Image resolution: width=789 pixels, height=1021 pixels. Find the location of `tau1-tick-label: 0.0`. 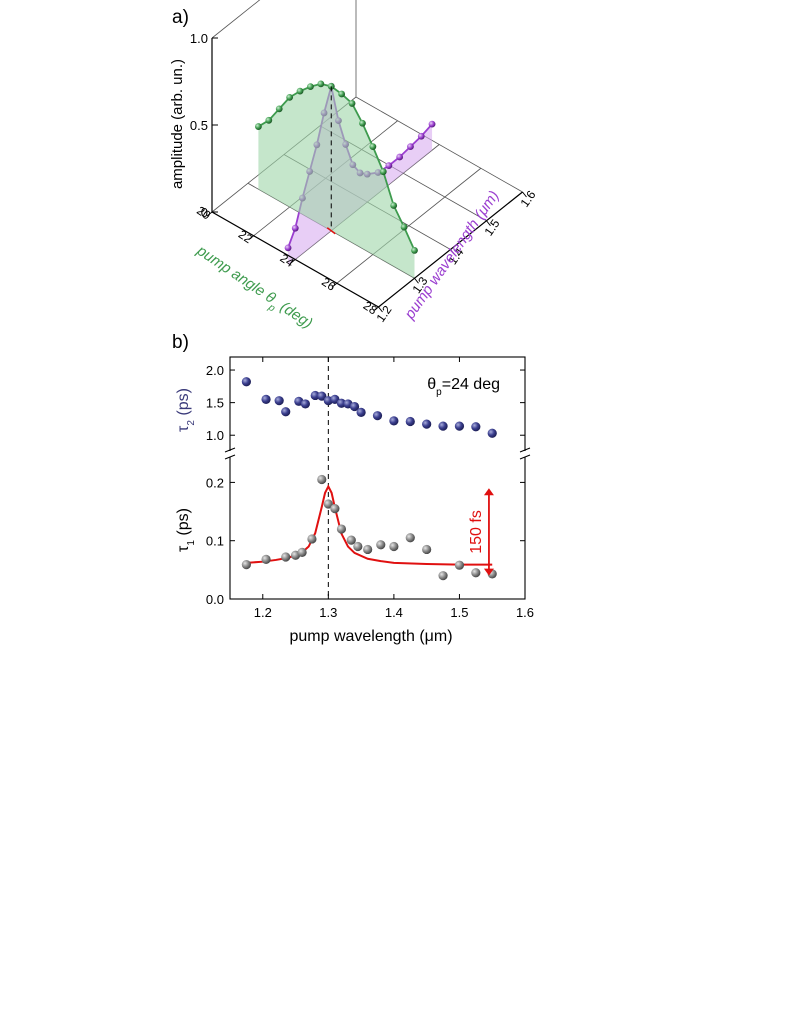

tau1-tick-label: 0.0 is located at coordinates (215, 599).